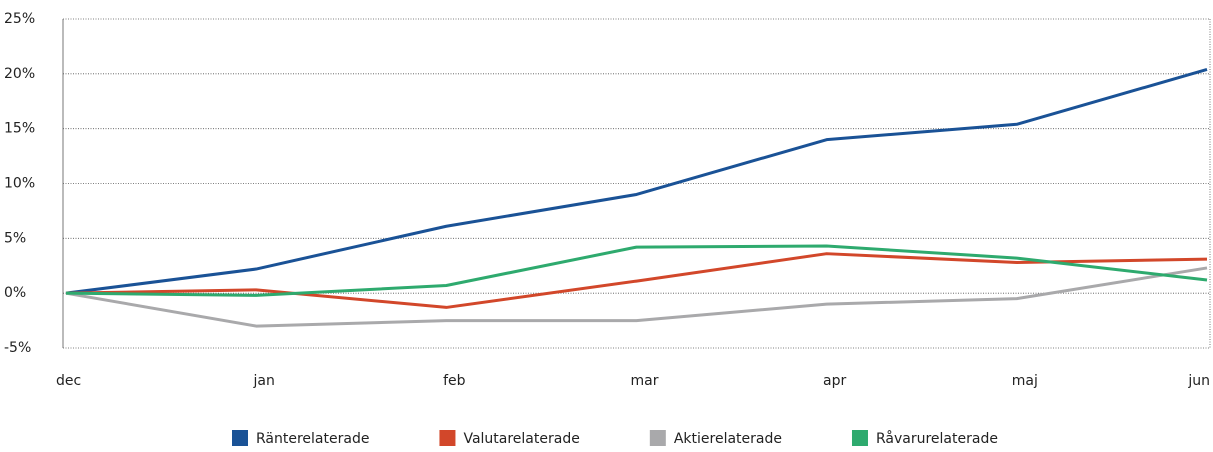 The width and height of the screenshot is (1213, 452). Describe the element at coordinates (15, 238) in the screenshot. I see `y-tick-label: 5%` at that location.